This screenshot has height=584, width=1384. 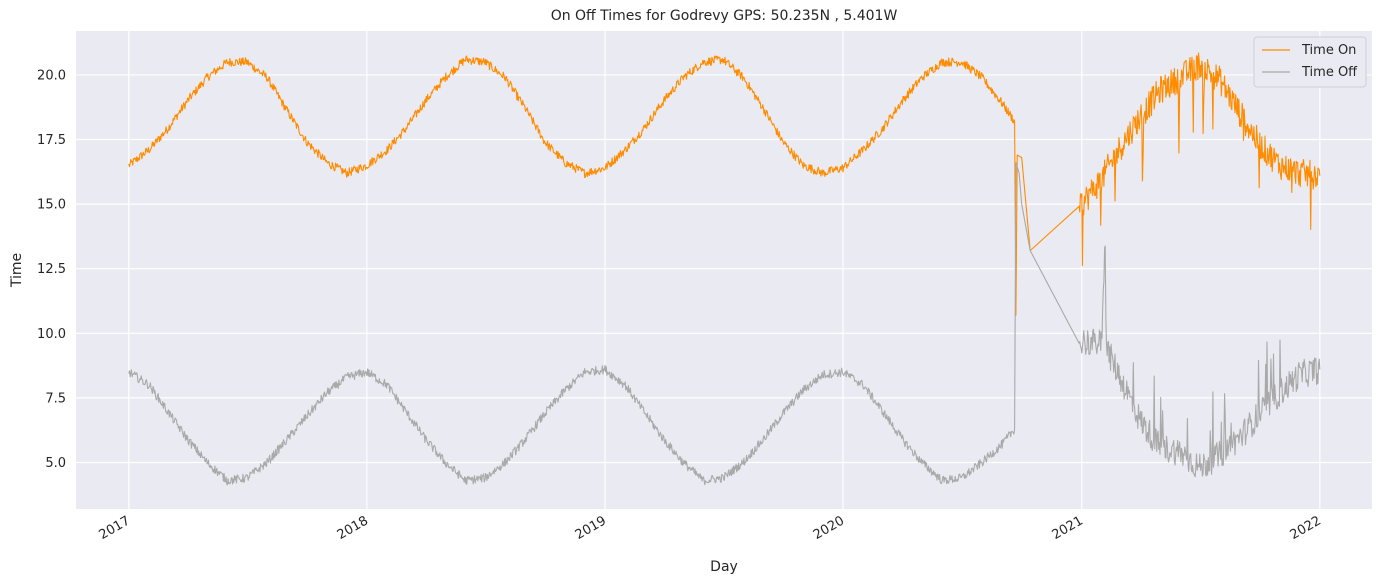 I want to click on x-tick-label: 2022, so click(x=1306, y=528).